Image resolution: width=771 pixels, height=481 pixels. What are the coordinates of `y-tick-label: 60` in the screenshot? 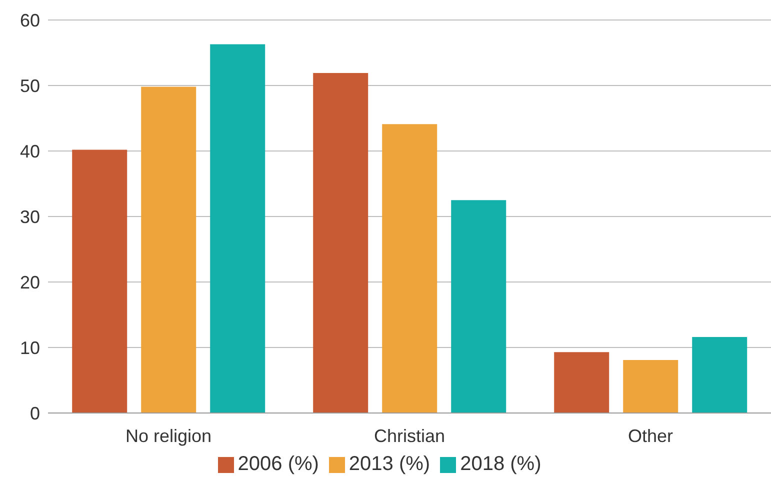 It's located at (30, 20).